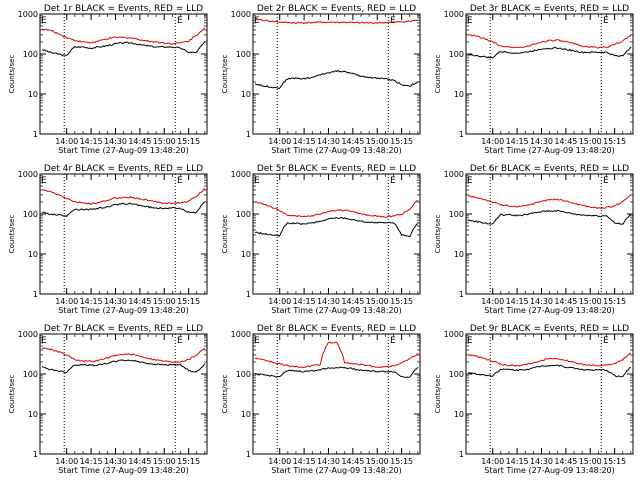 The image size is (640, 480). Describe the element at coordinates (549, 329) in the screenshot. I see `chart-title: Det 9r BLACK = Events, RED = LLD` at that location.